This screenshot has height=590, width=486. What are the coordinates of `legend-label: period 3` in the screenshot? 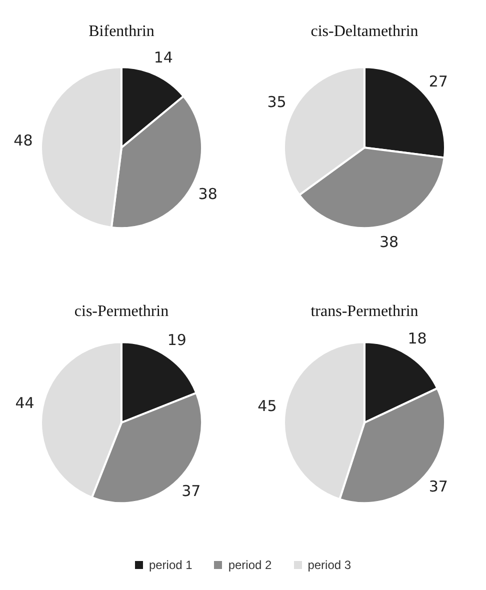 It's located at (330, 565).